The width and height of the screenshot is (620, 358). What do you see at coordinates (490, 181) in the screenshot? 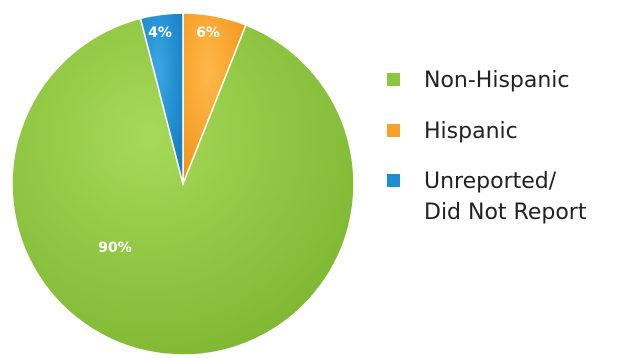
I see `legend-label: Unreported/` at bounding box center [490, 181].